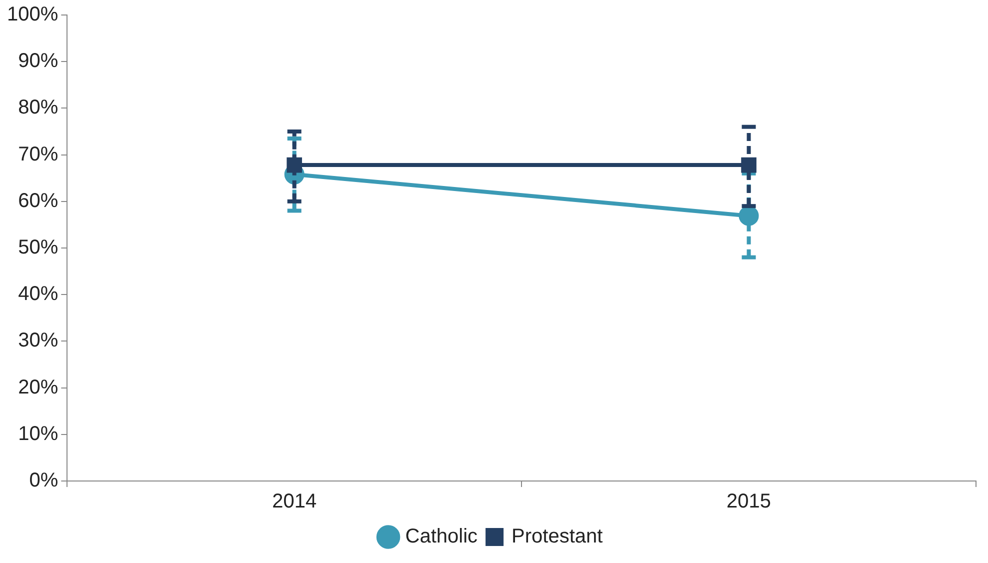 This screenshot has width=988, height=563. I want to click on y-tick-label: 70%, so click(38, 154).